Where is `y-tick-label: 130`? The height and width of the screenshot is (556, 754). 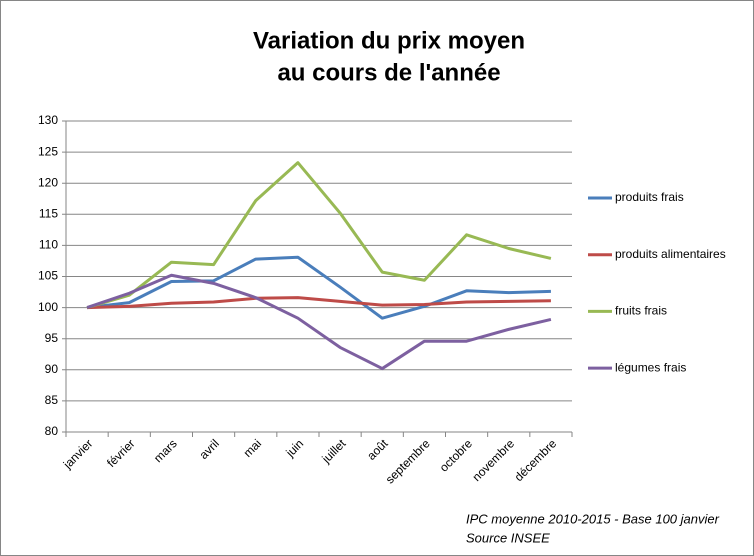 y-tick-label: 130 is located at coordinates (48, 120).